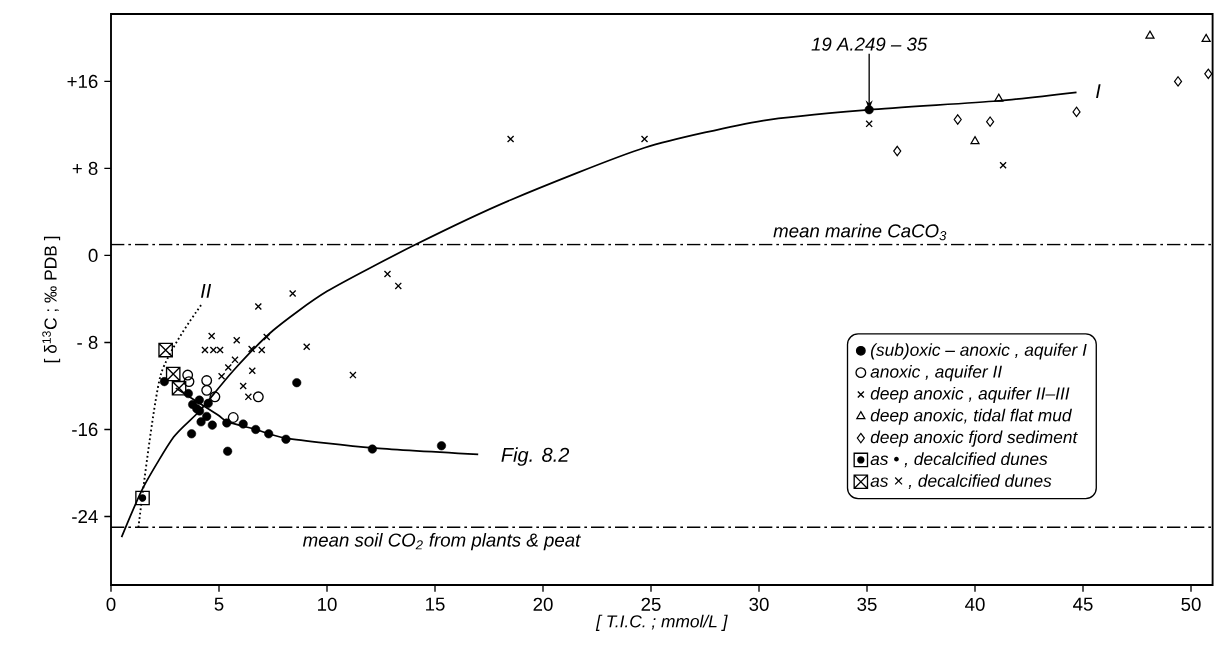 Image resolution: width=1214 pixels, height=654 pixels. Describe the element at coordinates (867, 604) in the screenshot. I see `x-tick-label: 35` at that location.